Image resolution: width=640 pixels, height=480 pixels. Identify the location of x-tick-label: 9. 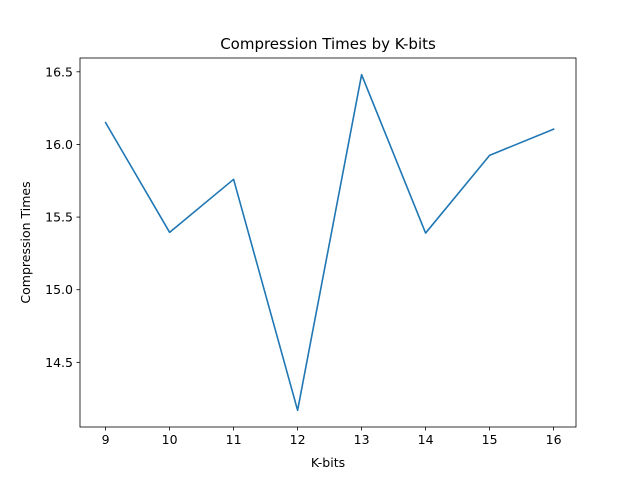
(106, 439).